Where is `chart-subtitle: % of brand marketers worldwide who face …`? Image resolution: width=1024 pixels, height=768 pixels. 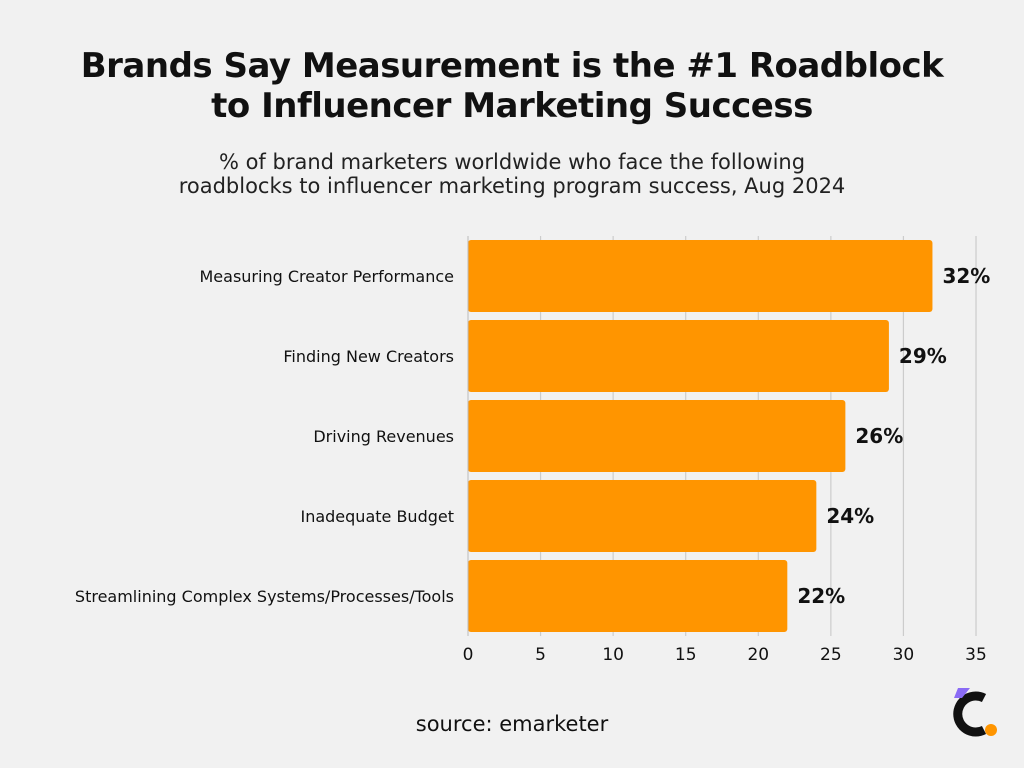 chart-subtitle: % of brand marketers worldwide who face … is located at coordinates (512, 174).